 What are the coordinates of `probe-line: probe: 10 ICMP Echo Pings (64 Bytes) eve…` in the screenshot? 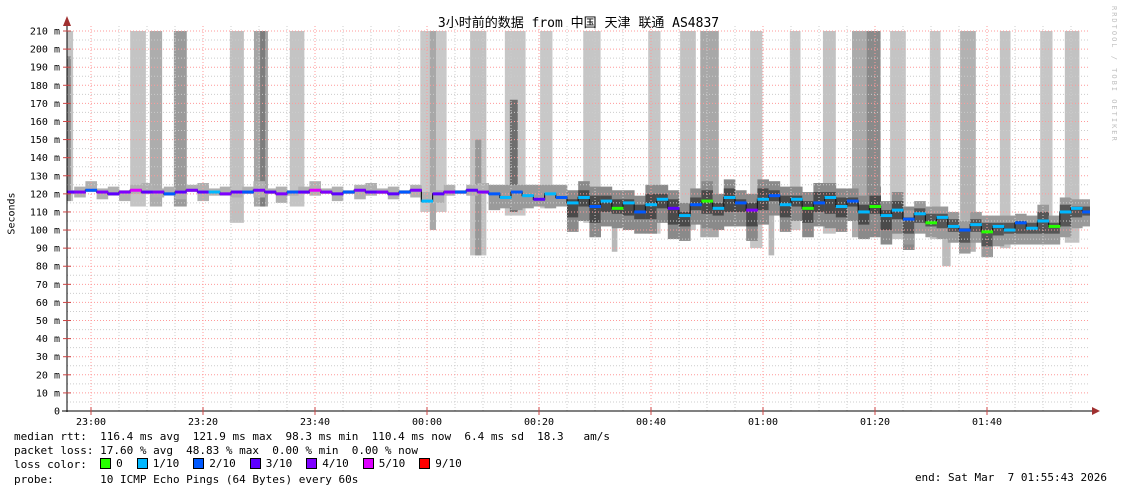 It's located at (186, 479).